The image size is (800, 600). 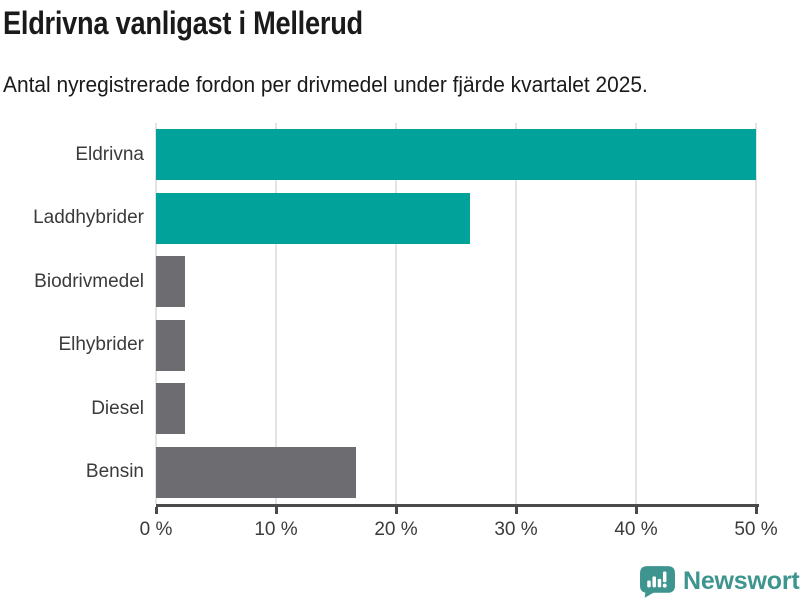 I want to click on logo-bar-chart-glyph, so click(x=657, y=579).